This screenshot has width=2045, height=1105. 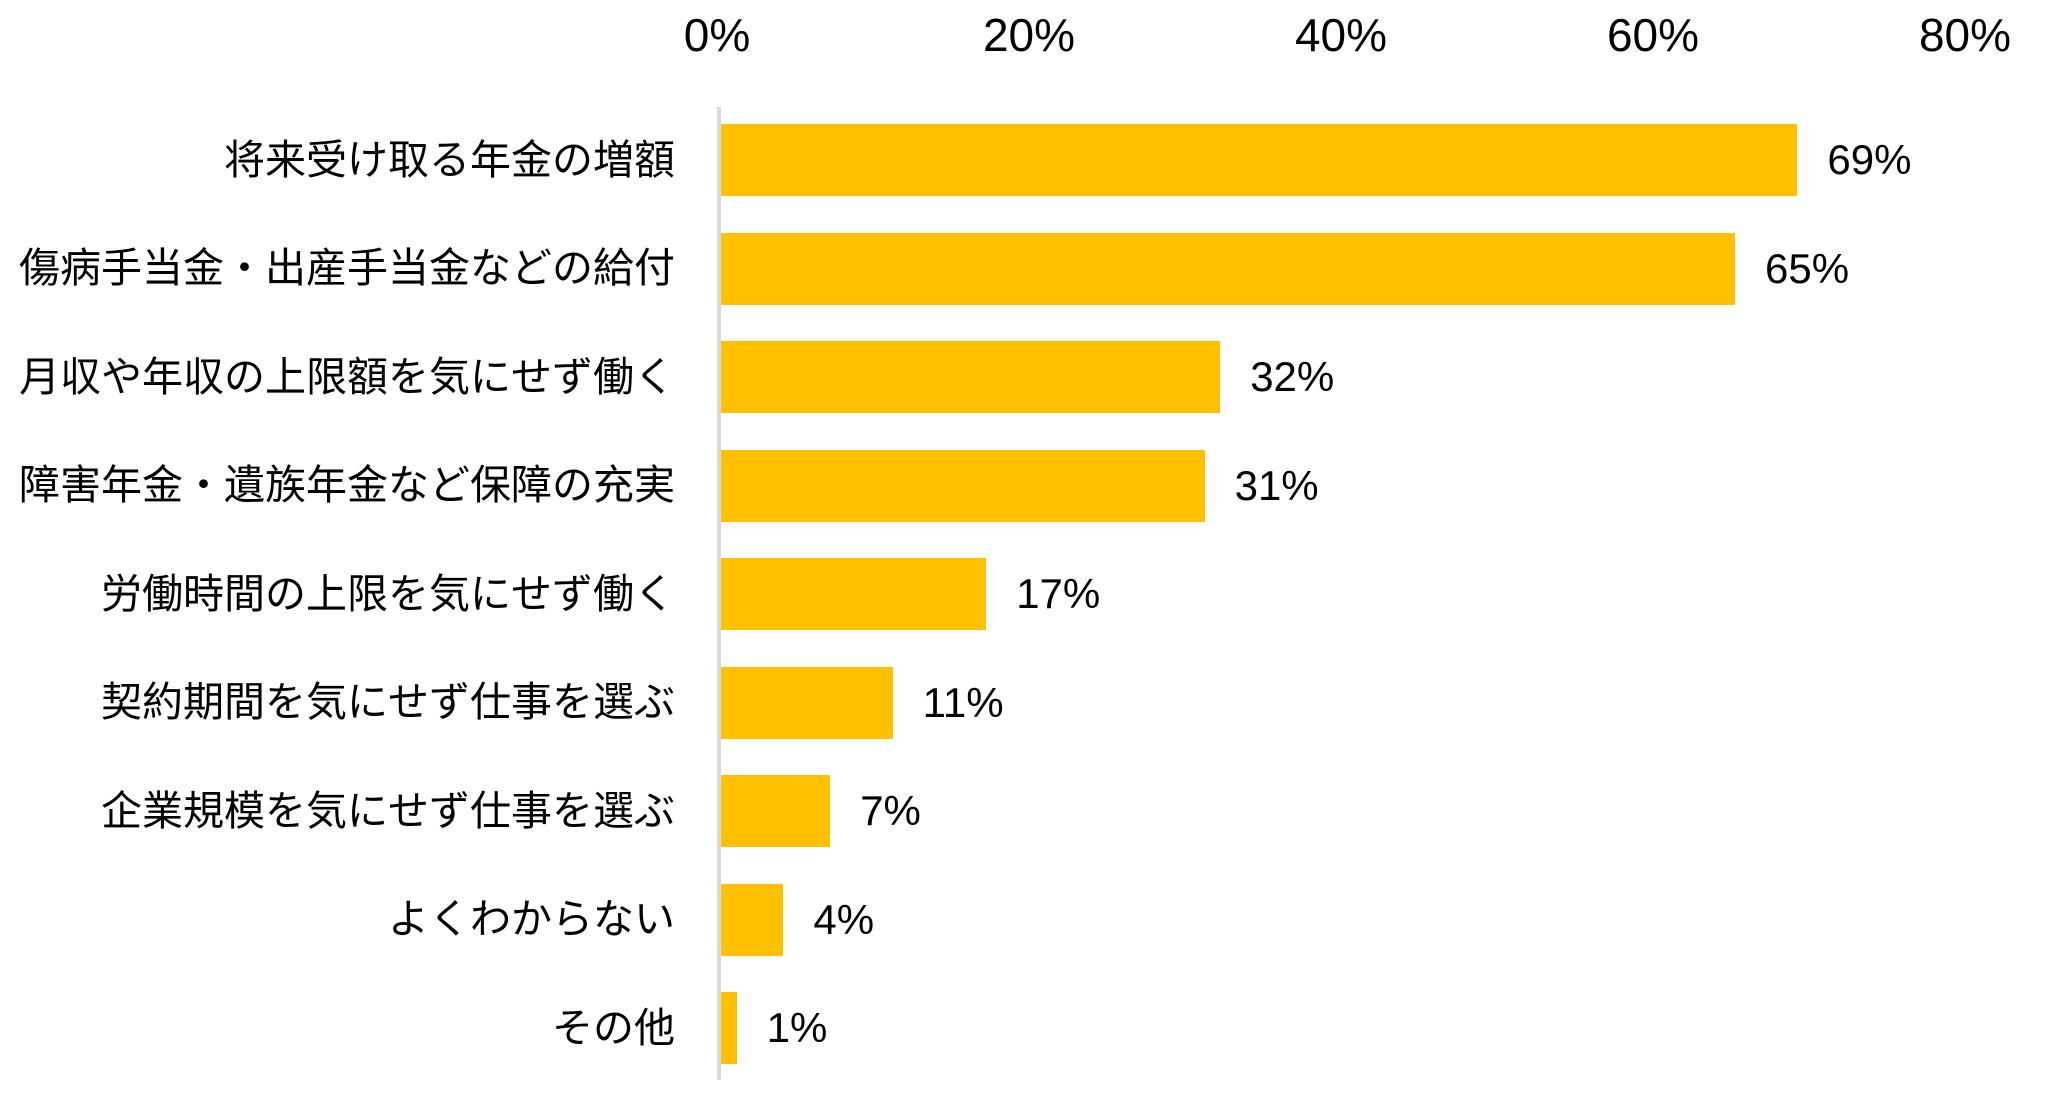 I want to click on value-label: 31%, so click(x=1276, y=485).